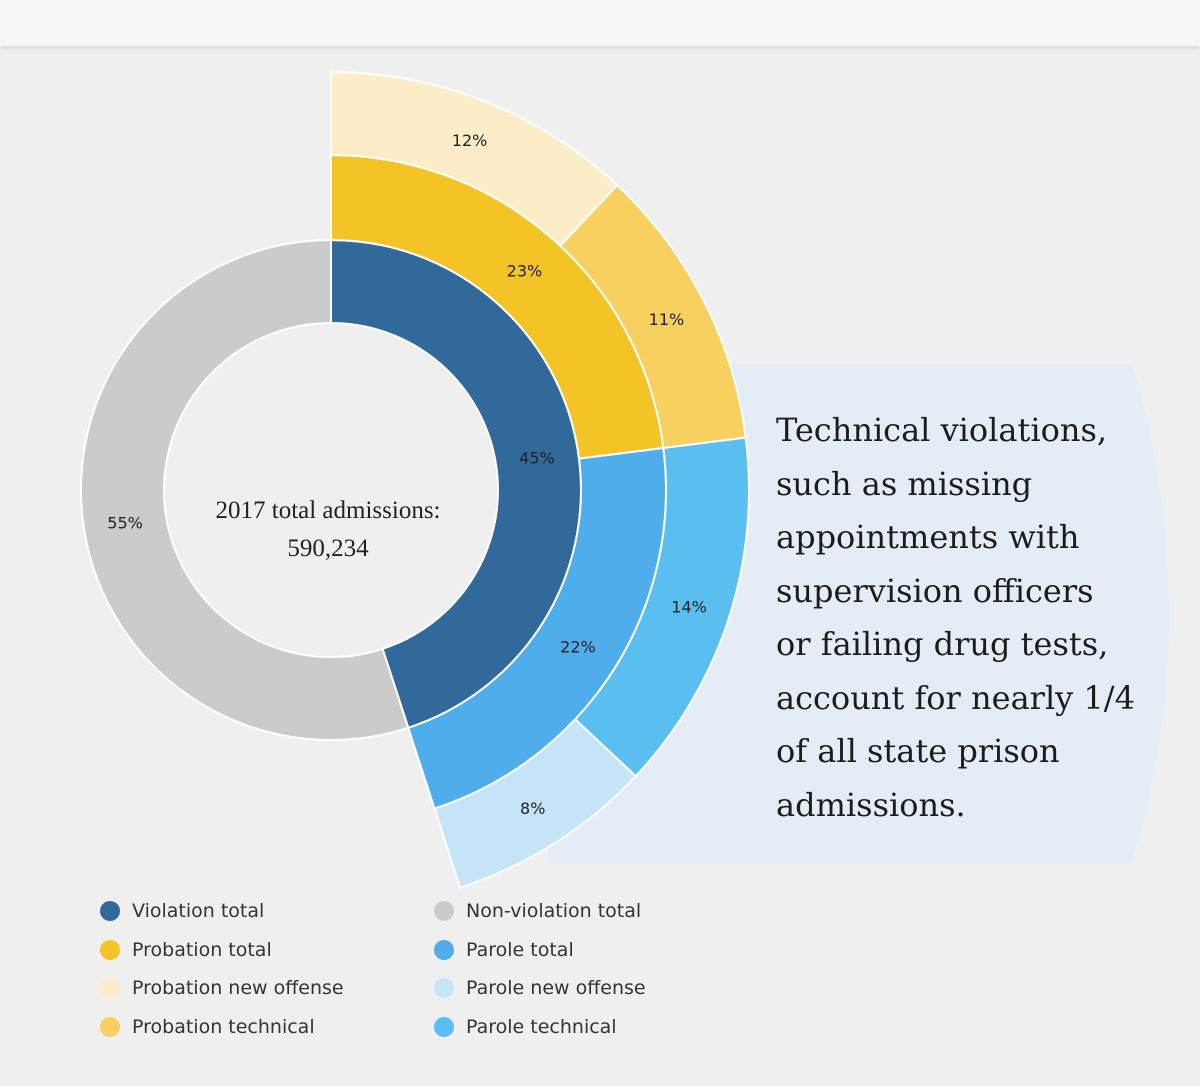 This screenshot has width=1200, height=1086. Describe the element at coordinates (541, 1026) in the screenshot. I see `legend-label: Parole technical` at that location.